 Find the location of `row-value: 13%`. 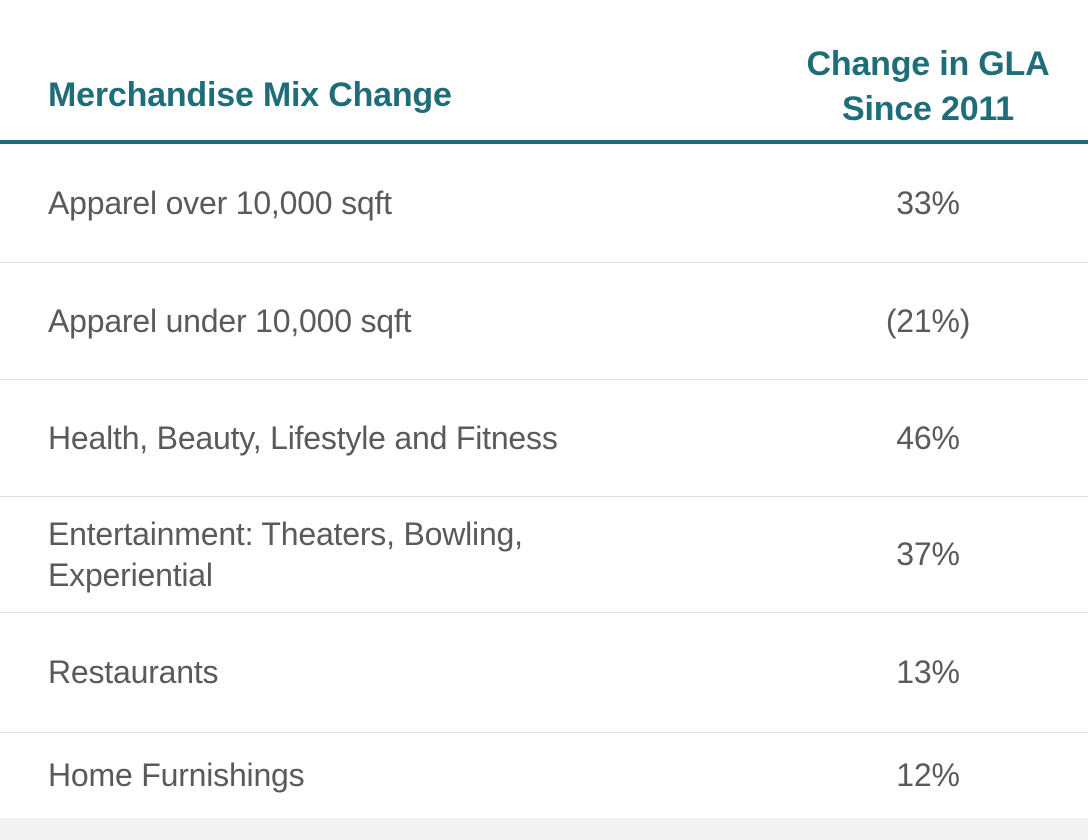

row-value: 13% is located at coordinates (928, 672).